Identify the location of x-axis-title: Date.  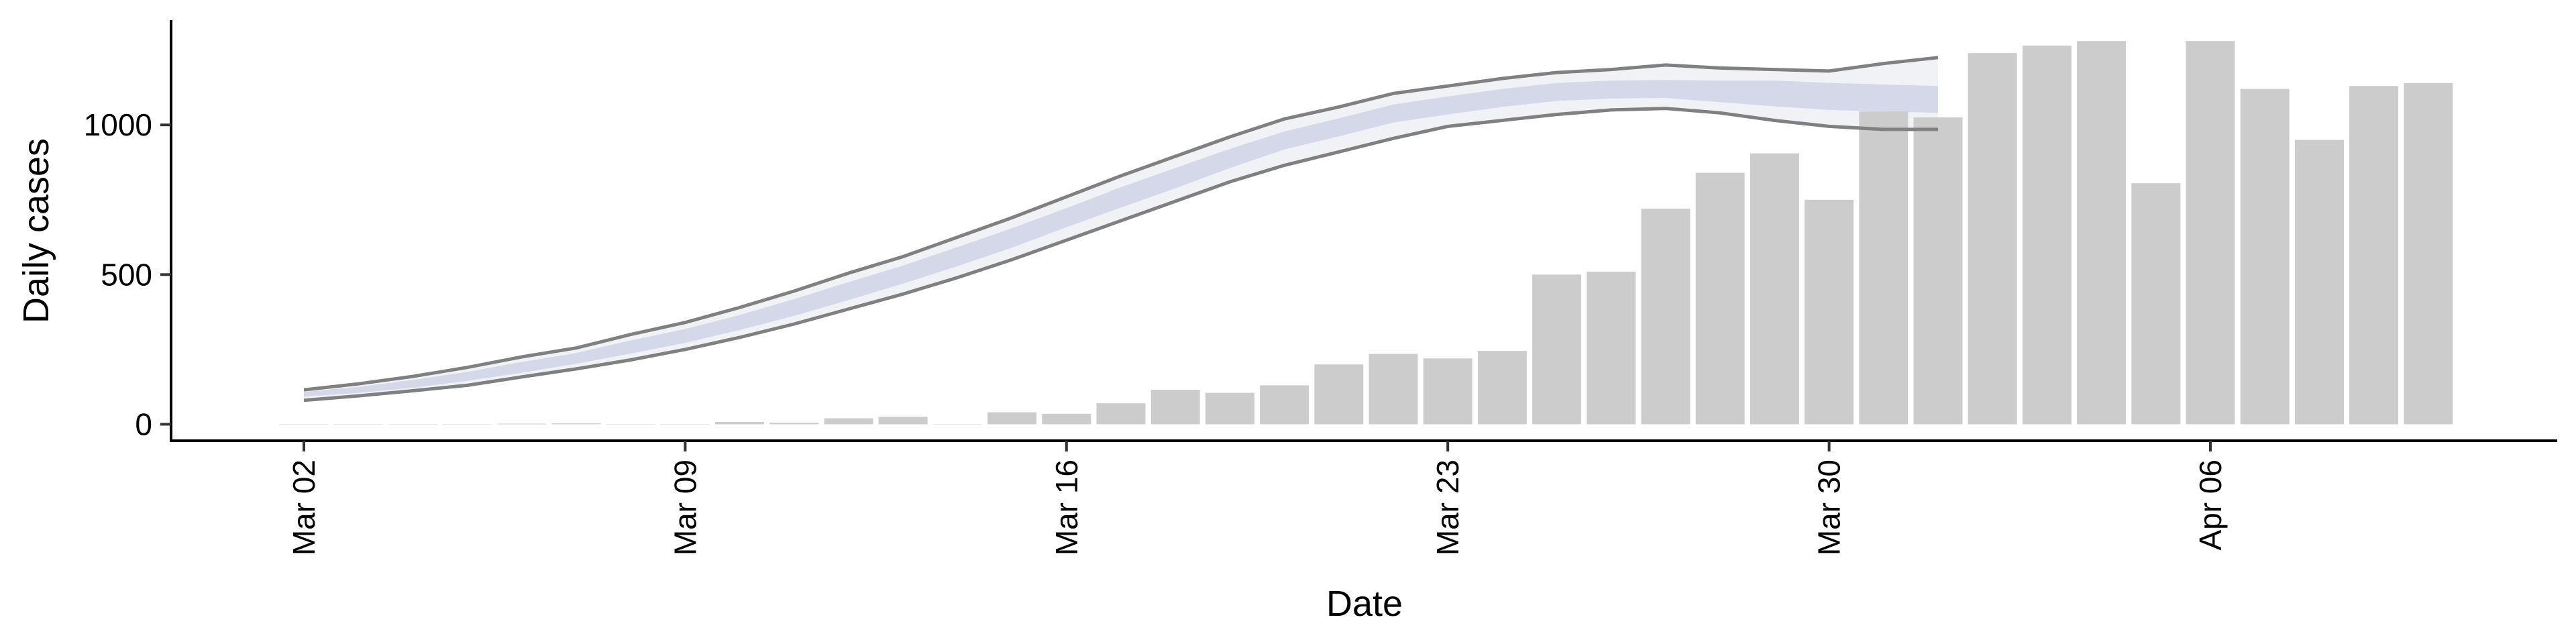
(1364, 604).